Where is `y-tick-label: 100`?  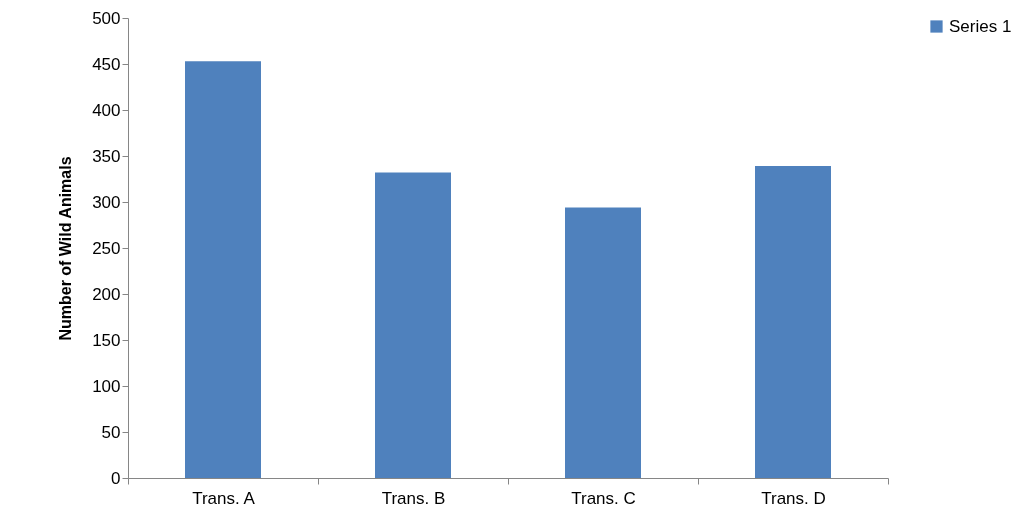 y-tick-label: 100 is located at coordinates (106, 386).